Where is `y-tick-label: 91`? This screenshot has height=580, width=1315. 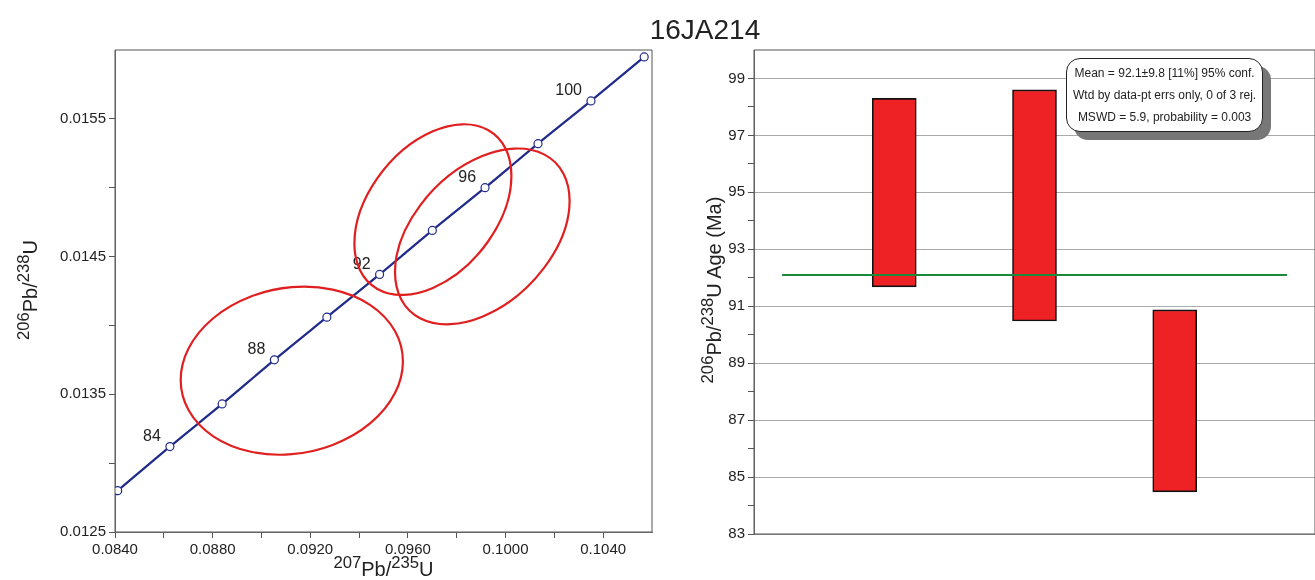 y-tick-label: 91 is located at coordinates (736, 305).